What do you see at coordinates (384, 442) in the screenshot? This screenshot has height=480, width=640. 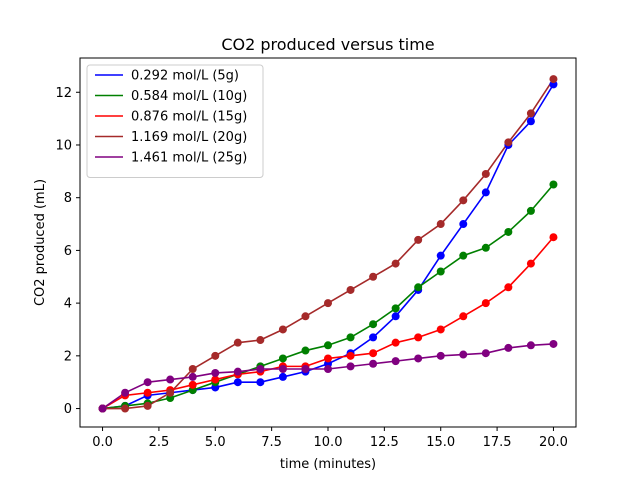 I see `x-tick-label: 12.5` at bounding box center [384, 442].